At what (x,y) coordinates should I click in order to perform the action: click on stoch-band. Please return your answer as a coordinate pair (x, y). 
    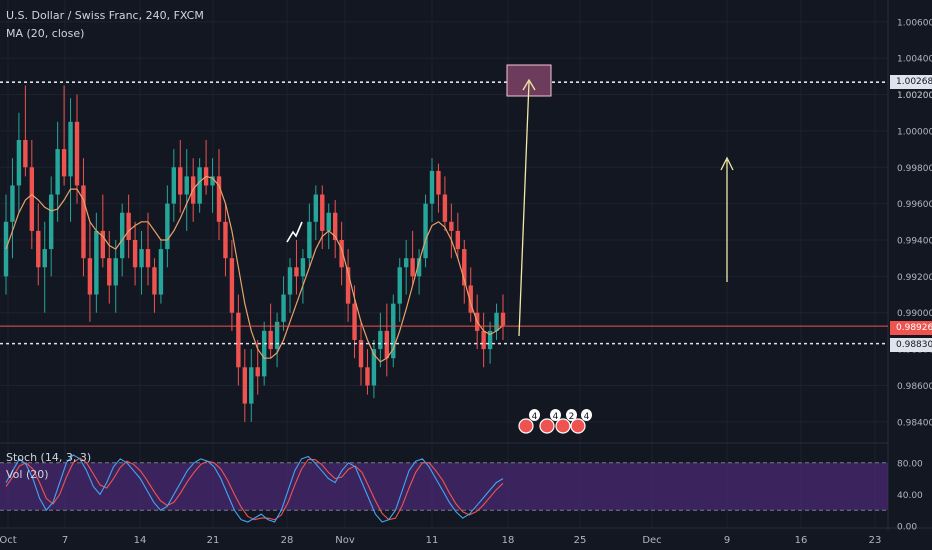
    Looking at the image, I should click on (444, 486).